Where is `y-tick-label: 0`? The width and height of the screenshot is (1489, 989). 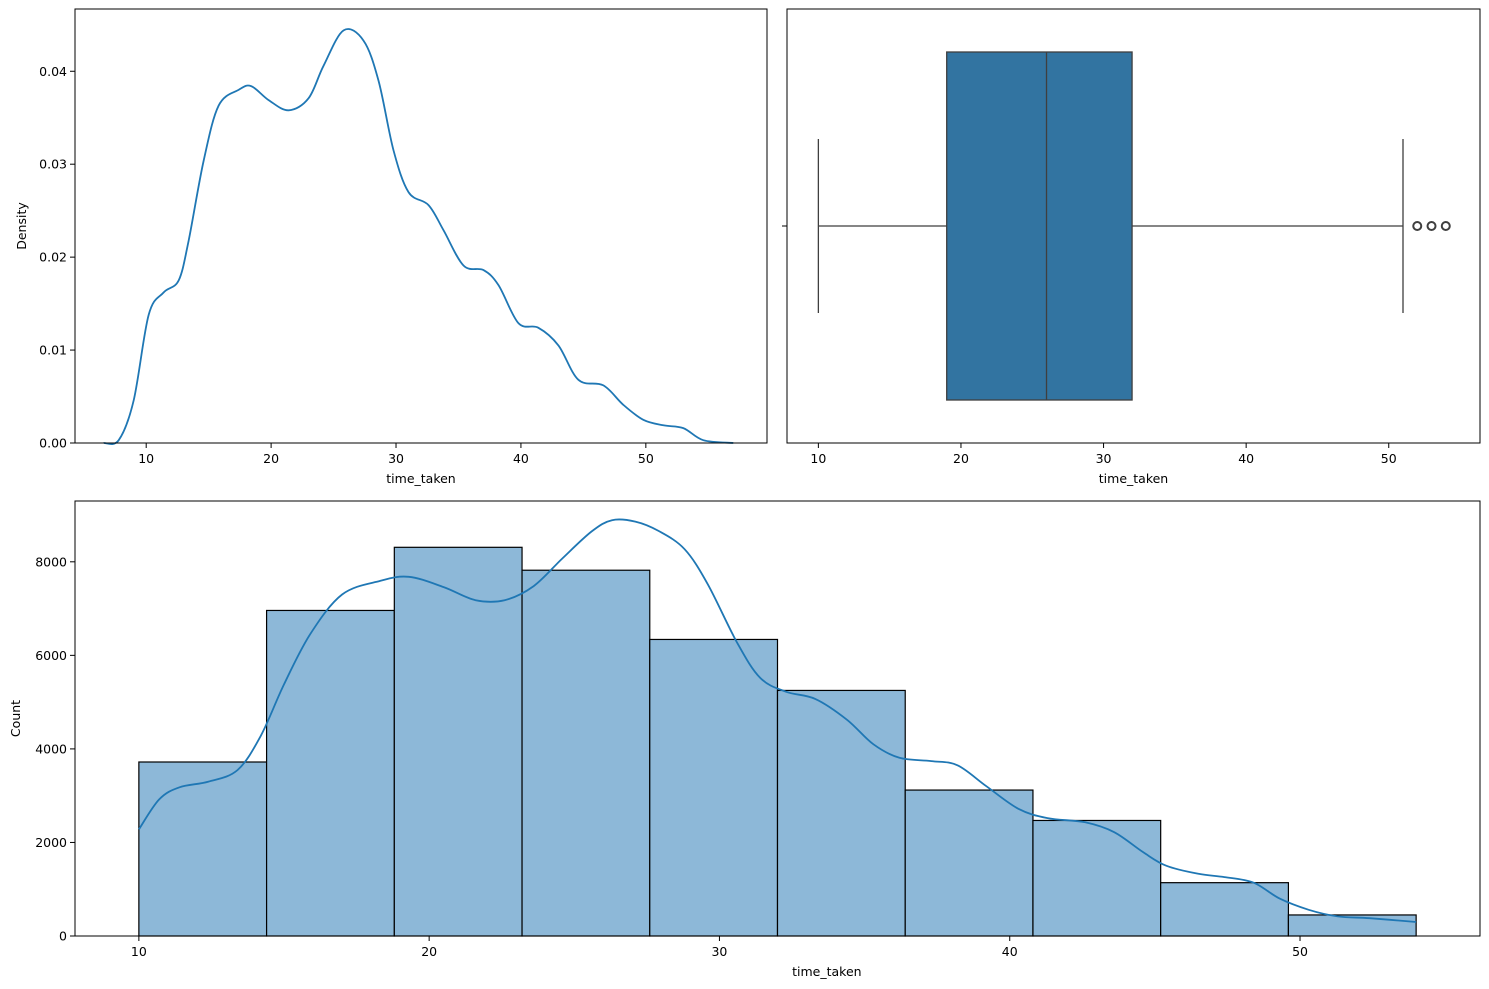
y-tick-label: 0 is located at coordinates (63, 936).